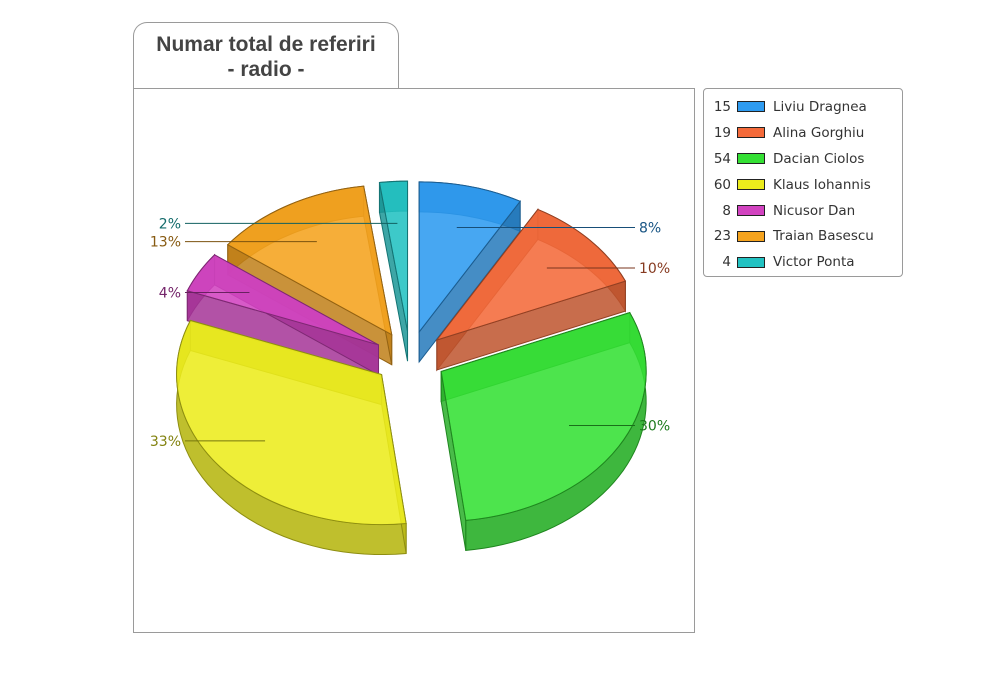 The image size is (986, 700). What do you see at coordinates (266, 44) in the screenshot?
I see `chart-title-line-1: Numar total de referiri` at bounding box center [266, 44].